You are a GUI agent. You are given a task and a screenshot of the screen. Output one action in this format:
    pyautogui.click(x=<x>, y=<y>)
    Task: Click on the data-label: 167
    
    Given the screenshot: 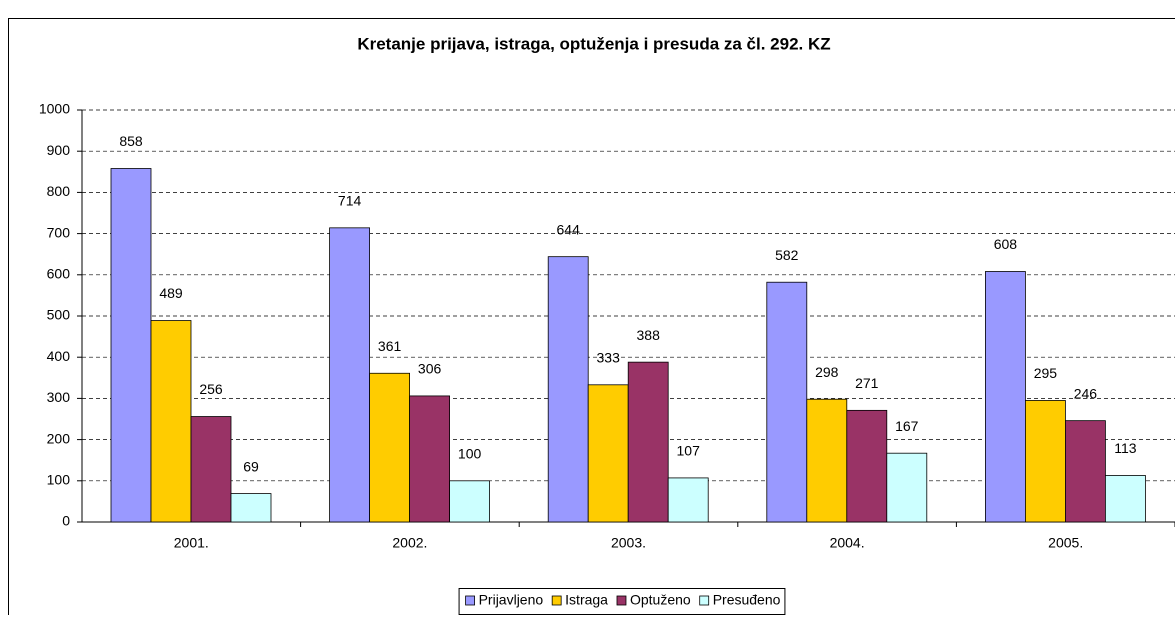 What is the action you would take?
    pyautogui.click(x=907, y=426)
    